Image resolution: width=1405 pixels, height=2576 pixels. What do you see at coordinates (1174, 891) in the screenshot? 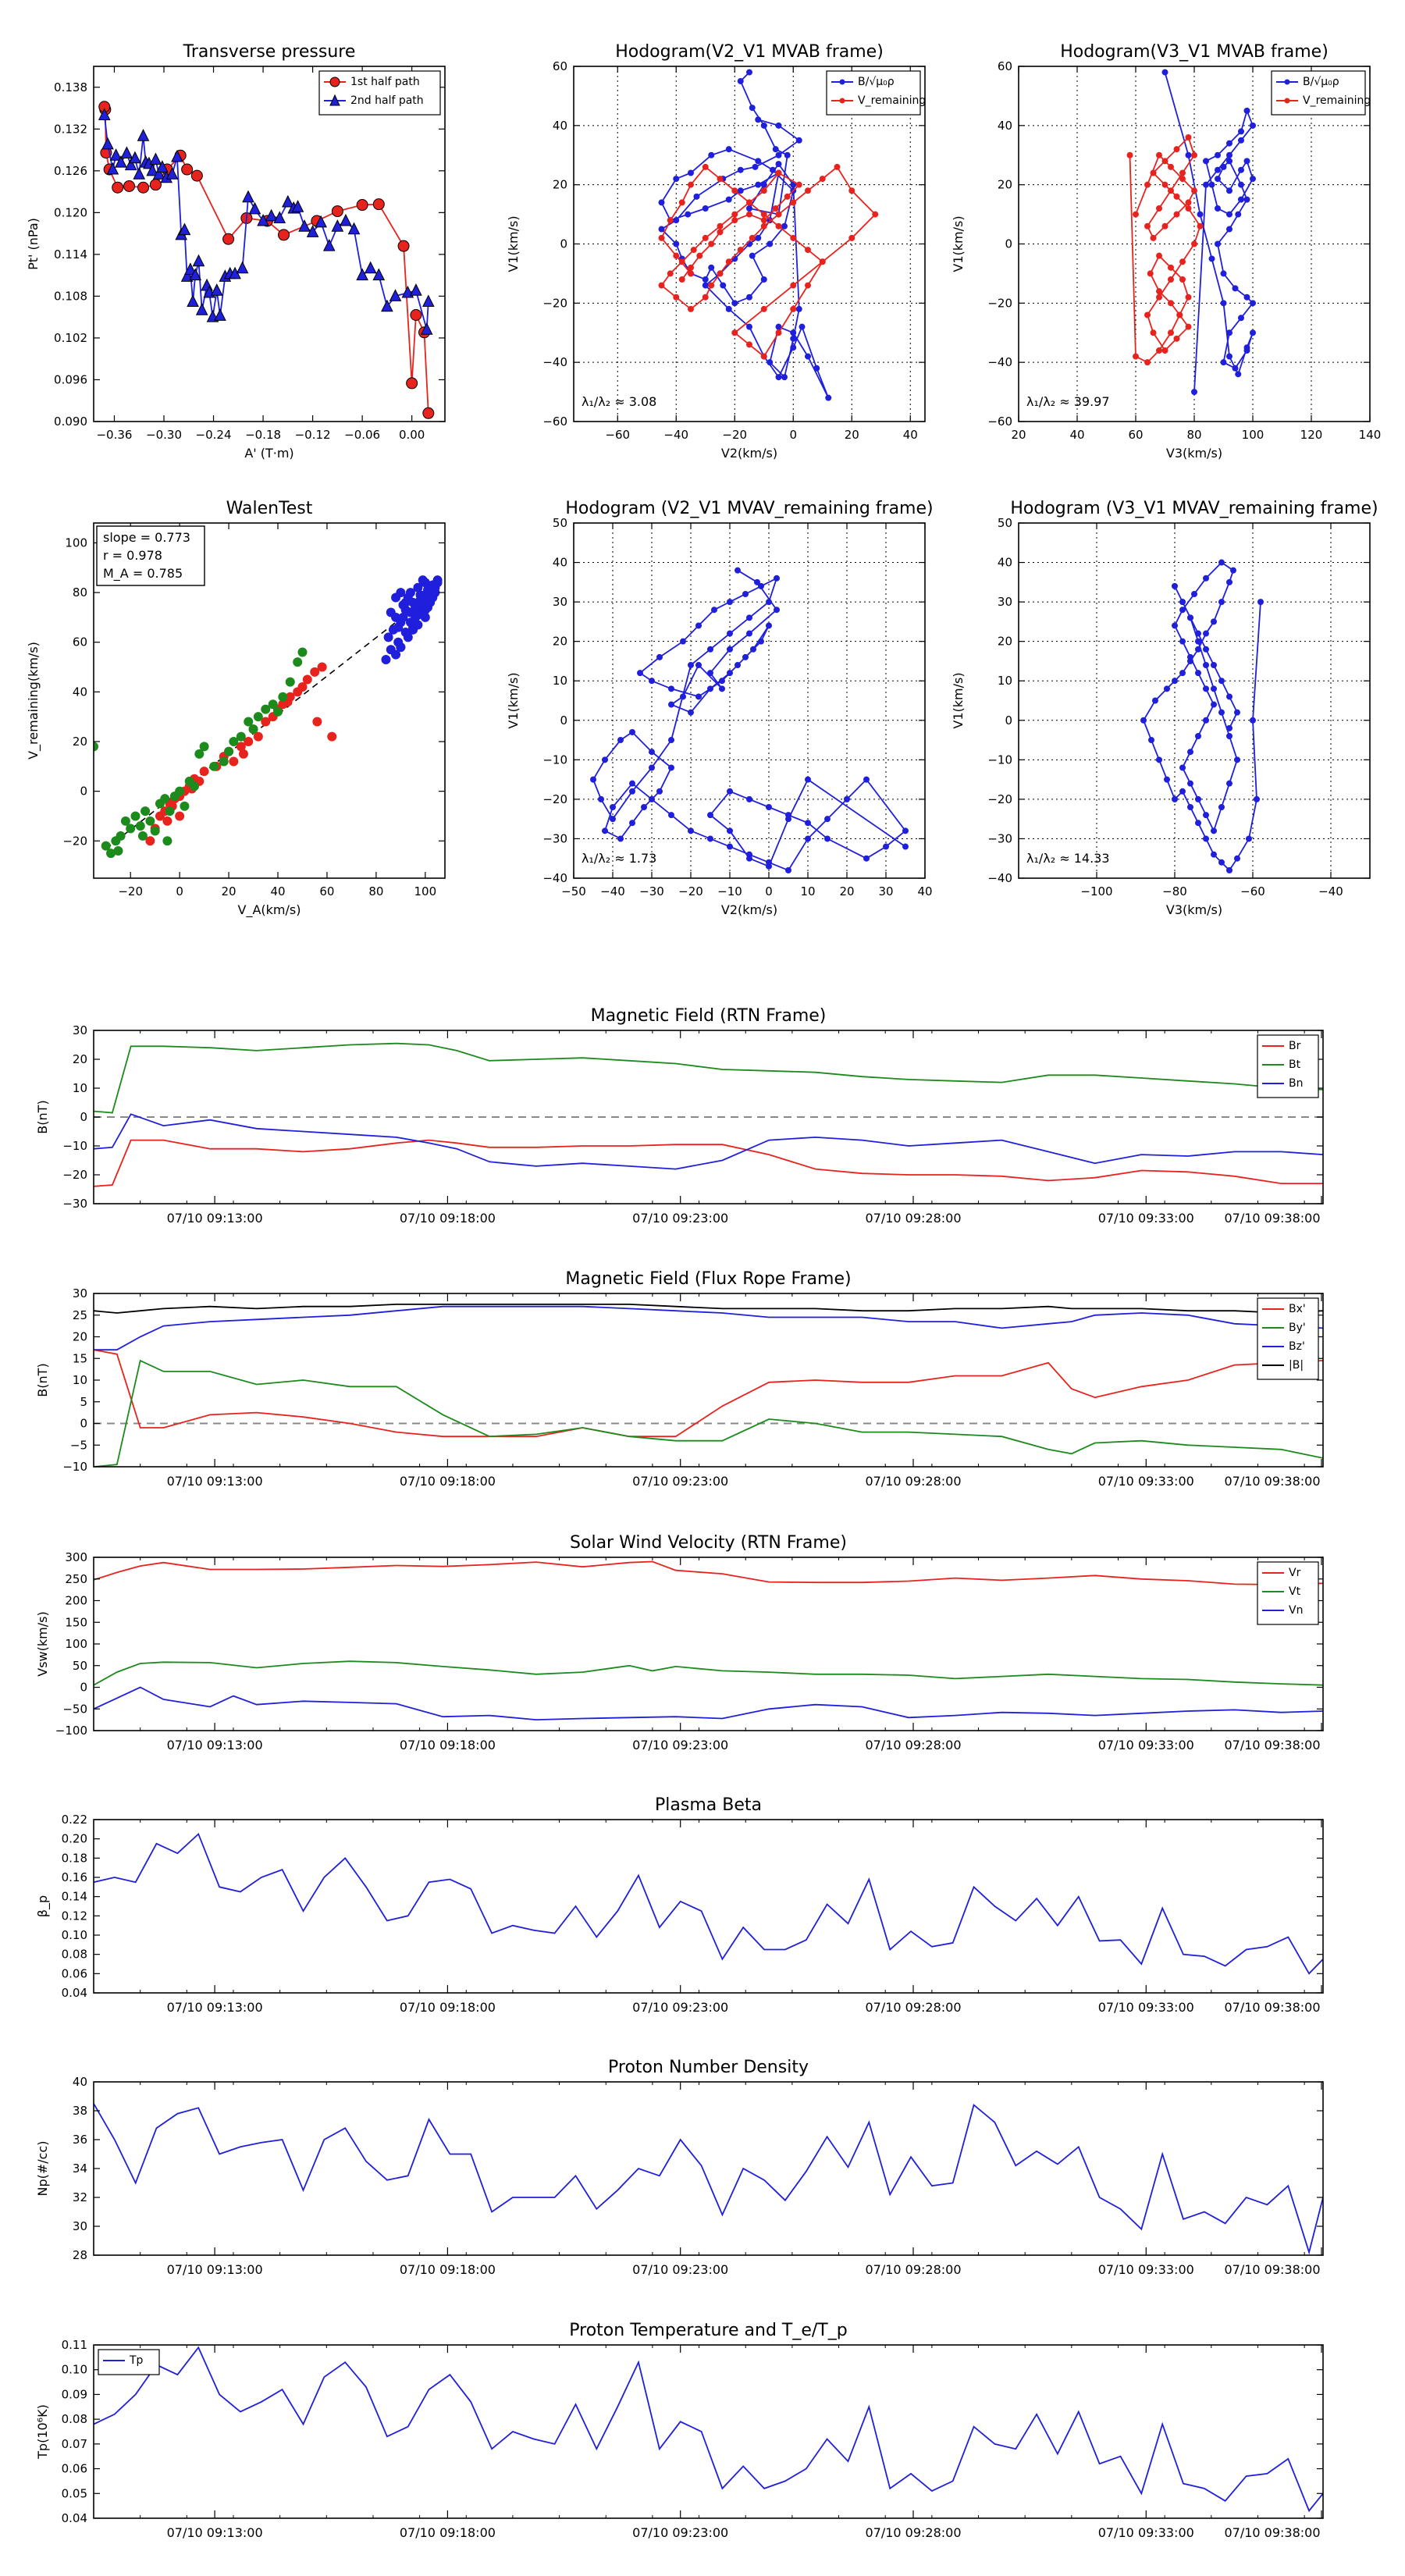
I see `x-tick-label: −80` at bounding box center [1174, 891].